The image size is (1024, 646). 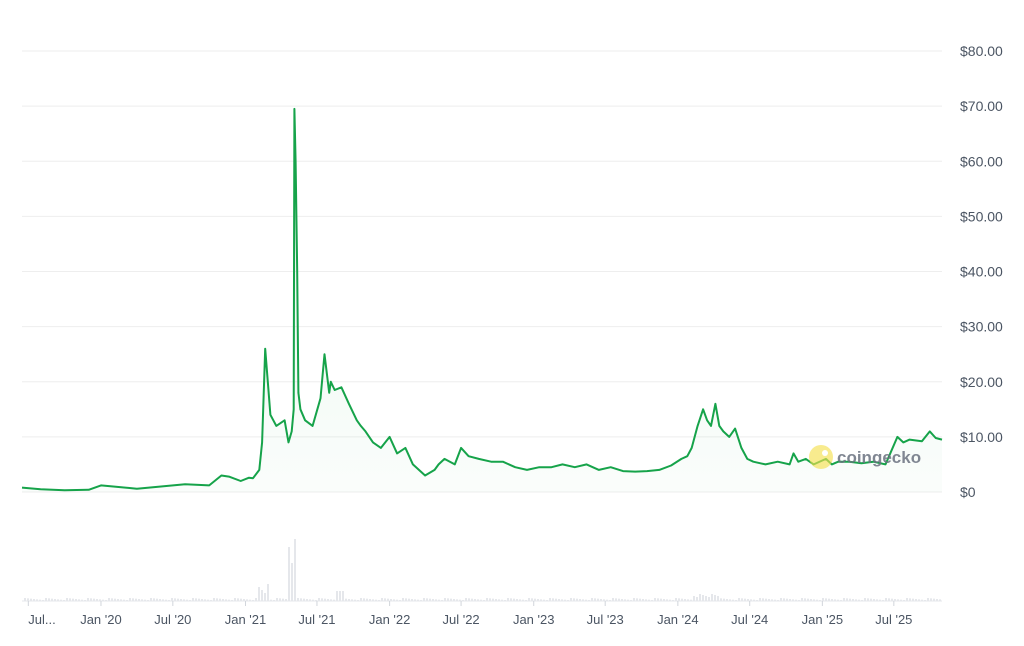 I want to click on y-tick-label: $80.00, so click(x=981, y=51).